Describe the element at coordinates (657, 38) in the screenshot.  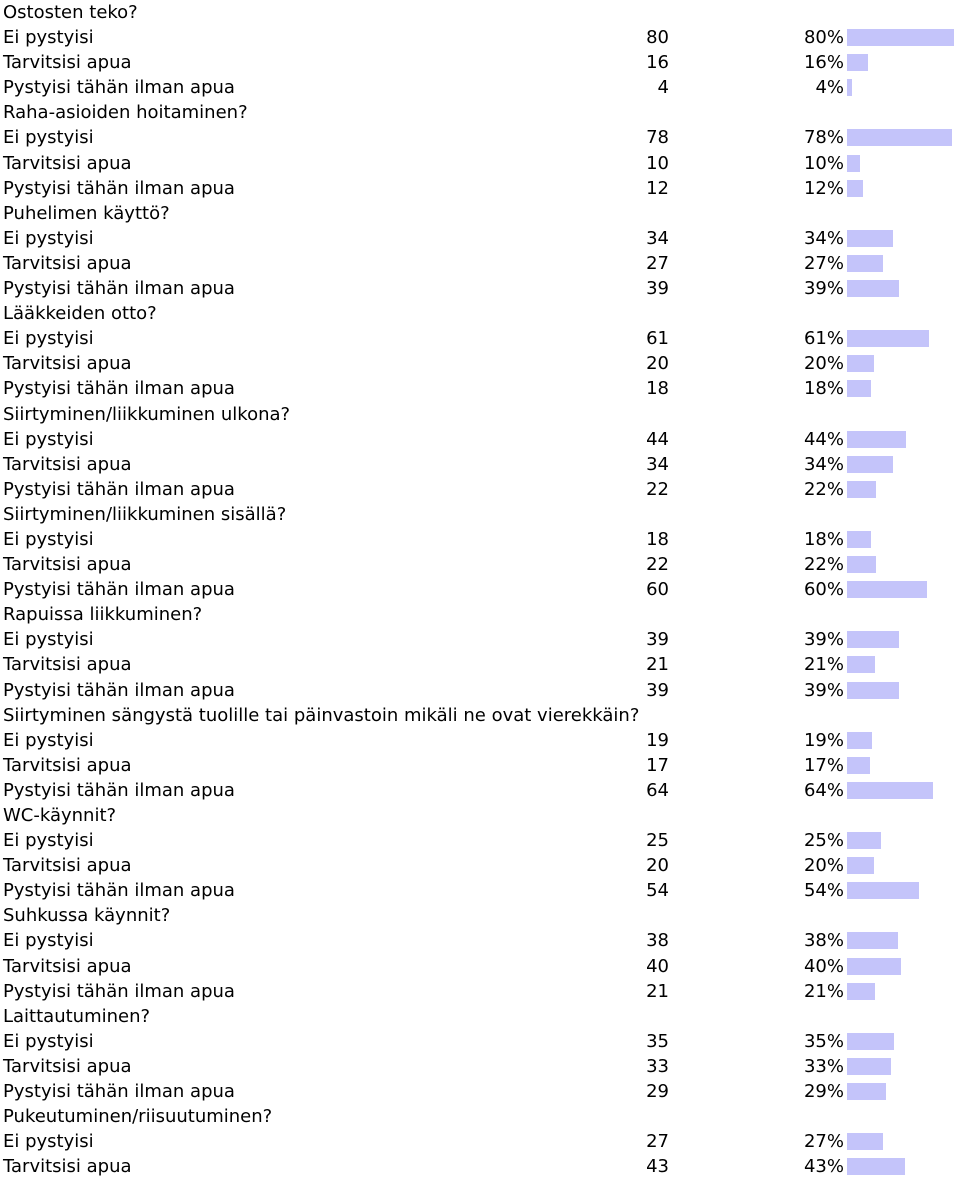
I see `answer-count: 80` at that location.